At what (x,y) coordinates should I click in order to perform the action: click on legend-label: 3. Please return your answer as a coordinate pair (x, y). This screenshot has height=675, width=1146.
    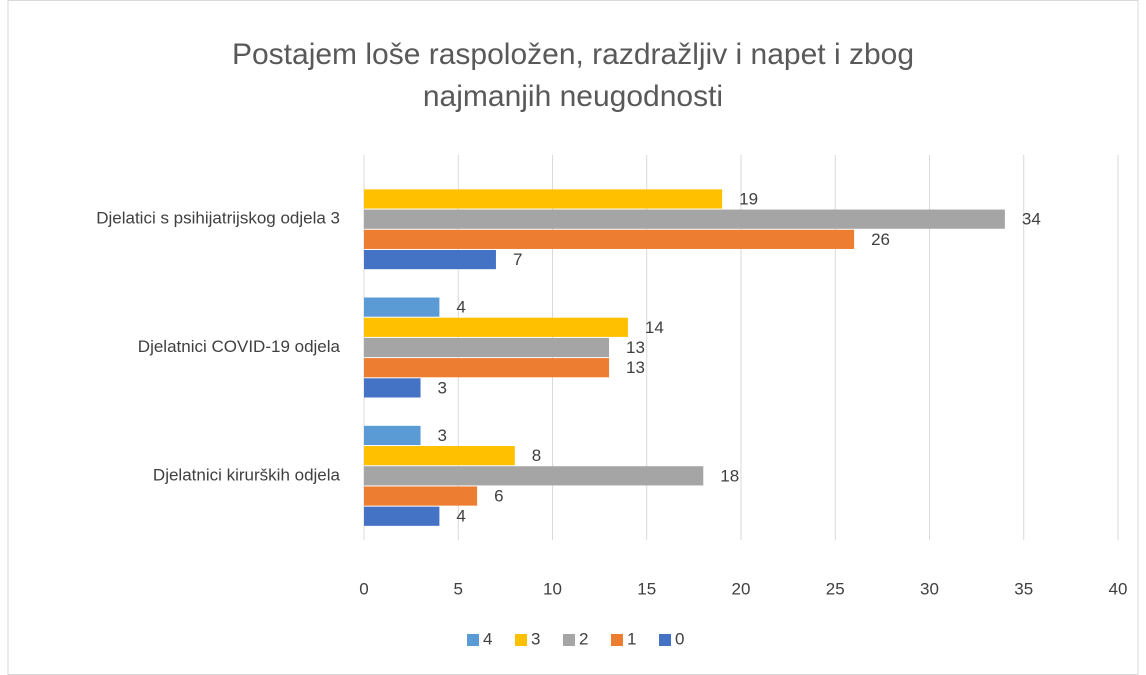
    Looking at the image, I should click on (535, 638).